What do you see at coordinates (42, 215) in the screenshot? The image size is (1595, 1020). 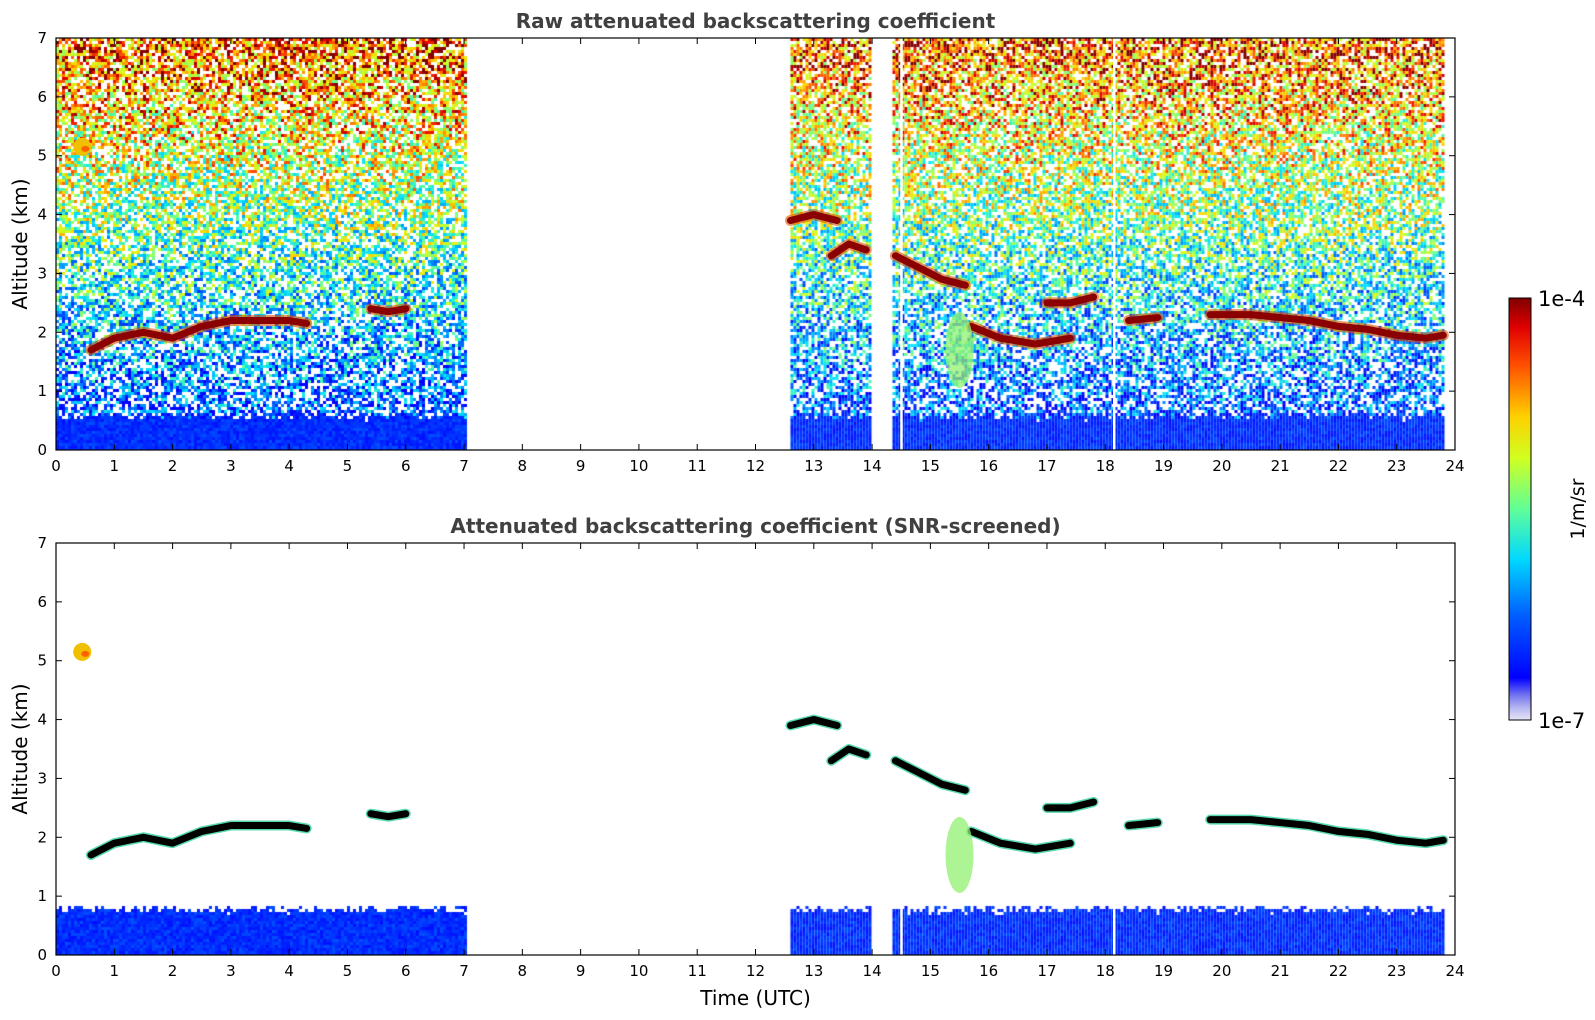 I see `y-tick-label: 4` at bounding box center [42, 215].